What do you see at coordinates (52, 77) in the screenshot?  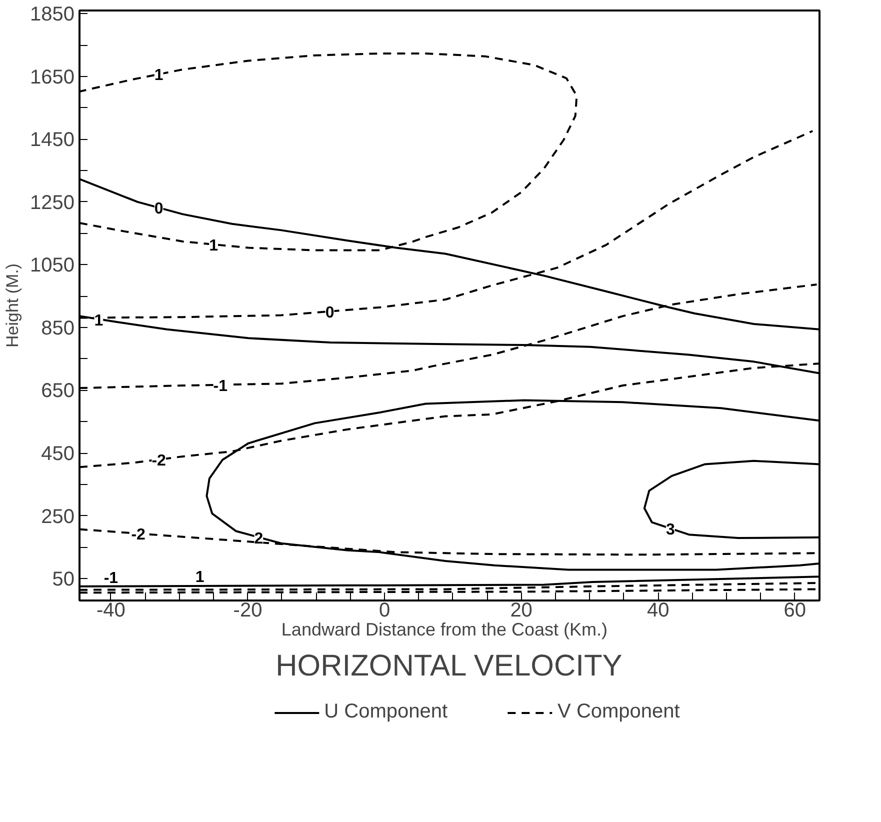 I see `y-tick-label: 1650` at bounding box center [52, 77].